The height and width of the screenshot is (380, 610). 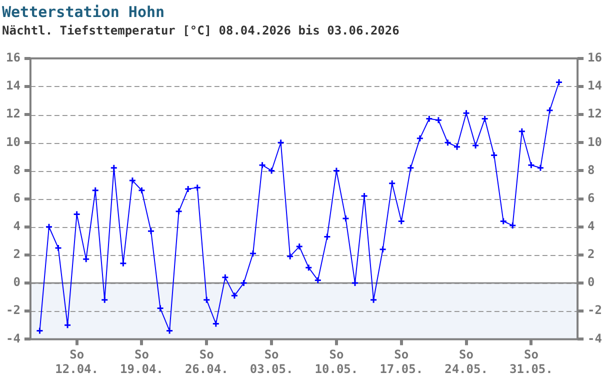 I want to click on chart-subtitle: Nächtl. Tiefsttemperatur [°C] 08.04.2026 bis 03.06.2026, so click(x=201, y=30).